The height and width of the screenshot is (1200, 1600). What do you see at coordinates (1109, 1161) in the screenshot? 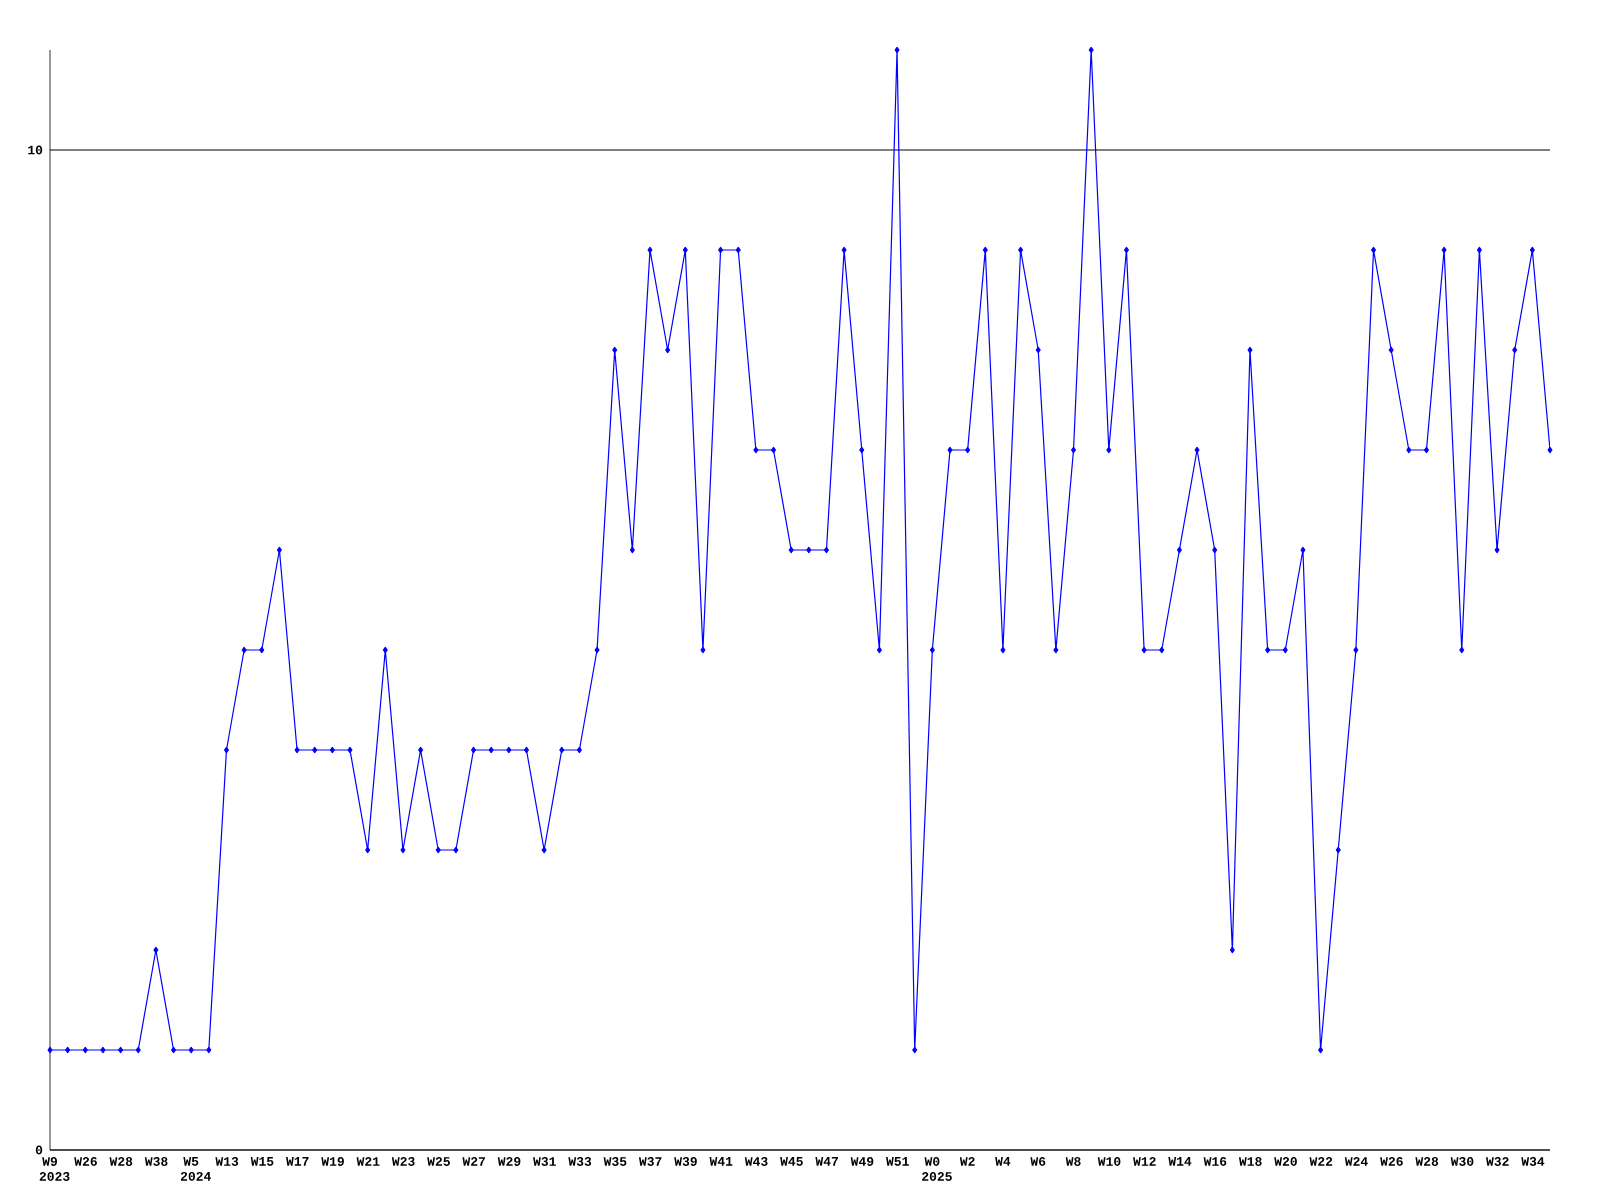
I see `x-tick-label: W10` at bounding box center [1109, 1161].